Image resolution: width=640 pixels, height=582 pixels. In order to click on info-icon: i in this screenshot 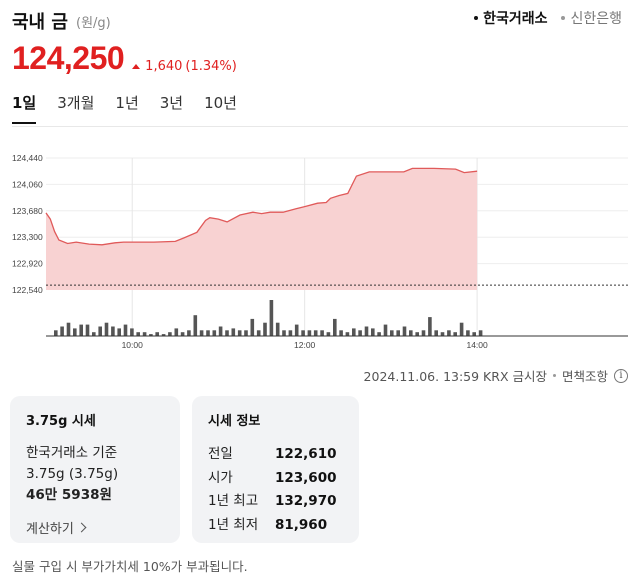, I will do `click(621, 375)`.